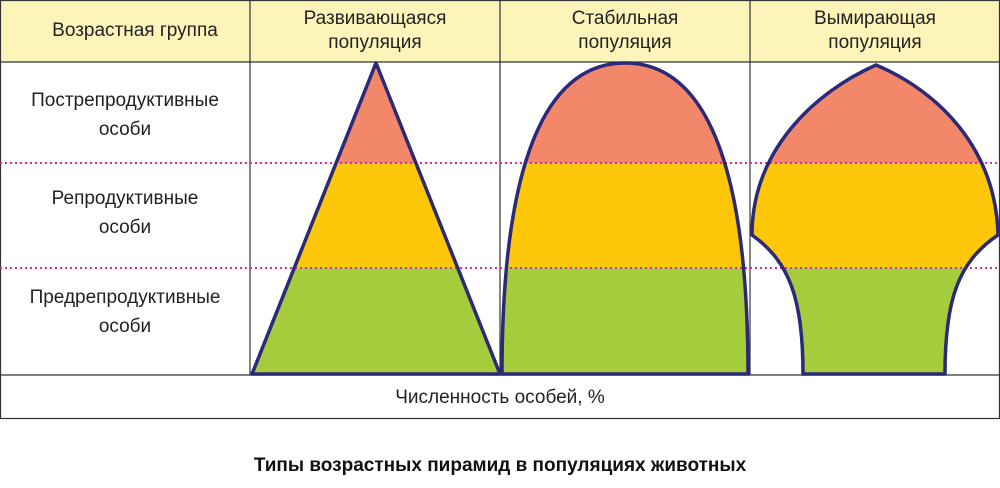  Describe the element at coordinates (875, 18) in the screenshot. I see `header-label: Вымирающая` at that location.